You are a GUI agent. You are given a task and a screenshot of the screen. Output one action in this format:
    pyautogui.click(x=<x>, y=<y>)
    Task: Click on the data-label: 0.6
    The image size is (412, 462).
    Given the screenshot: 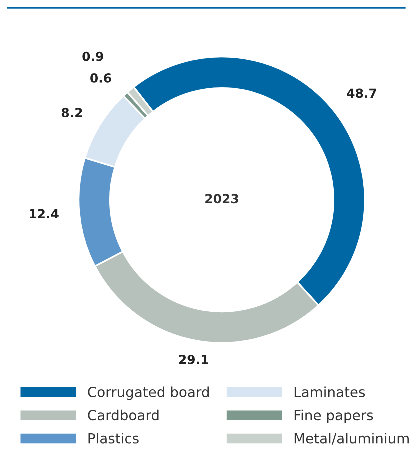 What is the action you would take?
    pyautogui.click(x=101, y=78)
    